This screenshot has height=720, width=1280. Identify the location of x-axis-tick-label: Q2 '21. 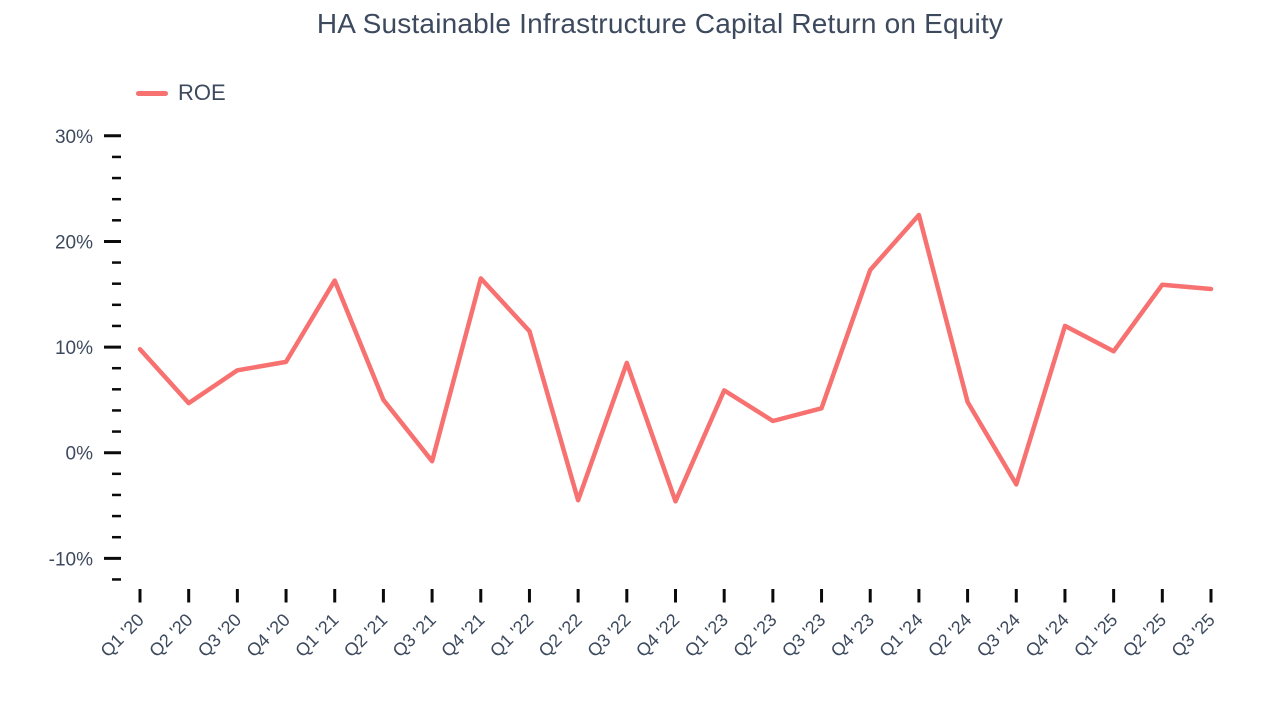
(365, 635).